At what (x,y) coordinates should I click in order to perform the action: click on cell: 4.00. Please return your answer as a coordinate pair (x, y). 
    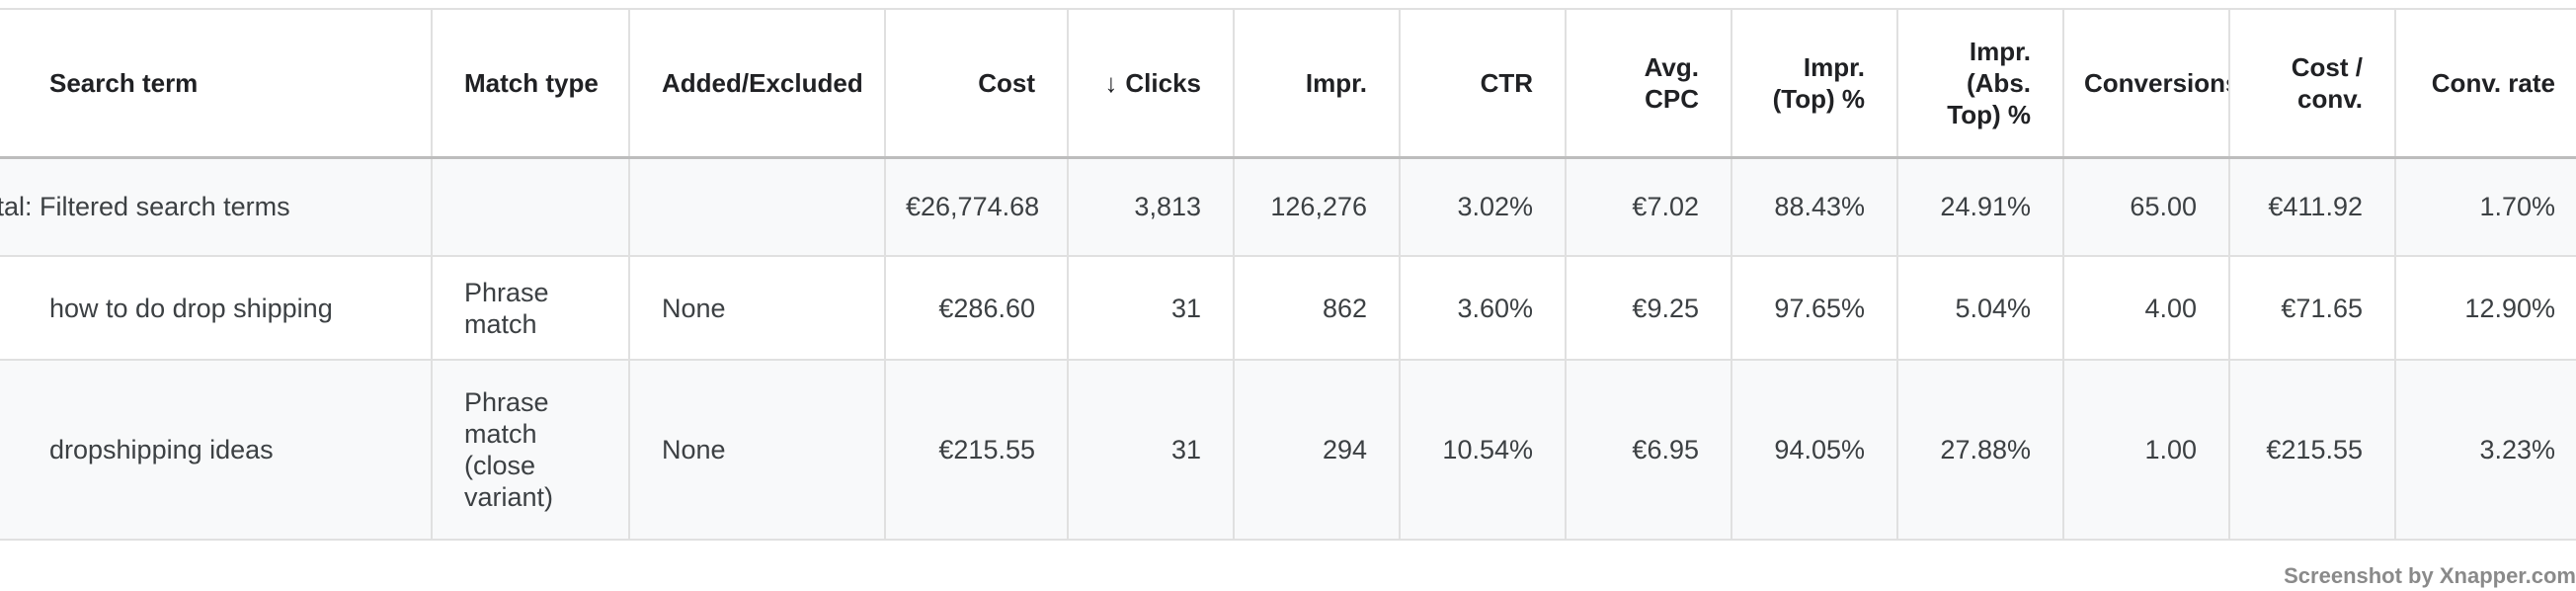
    Looking at the image, I should click on (2146, 308).